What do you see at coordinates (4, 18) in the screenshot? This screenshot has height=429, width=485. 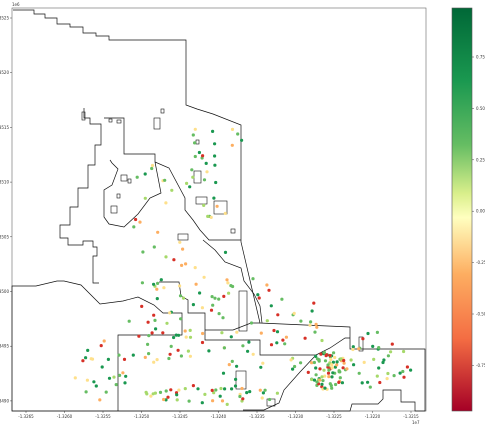 I see `y-axis-tick-label: 4.3525` at bounding box center [4, 18].